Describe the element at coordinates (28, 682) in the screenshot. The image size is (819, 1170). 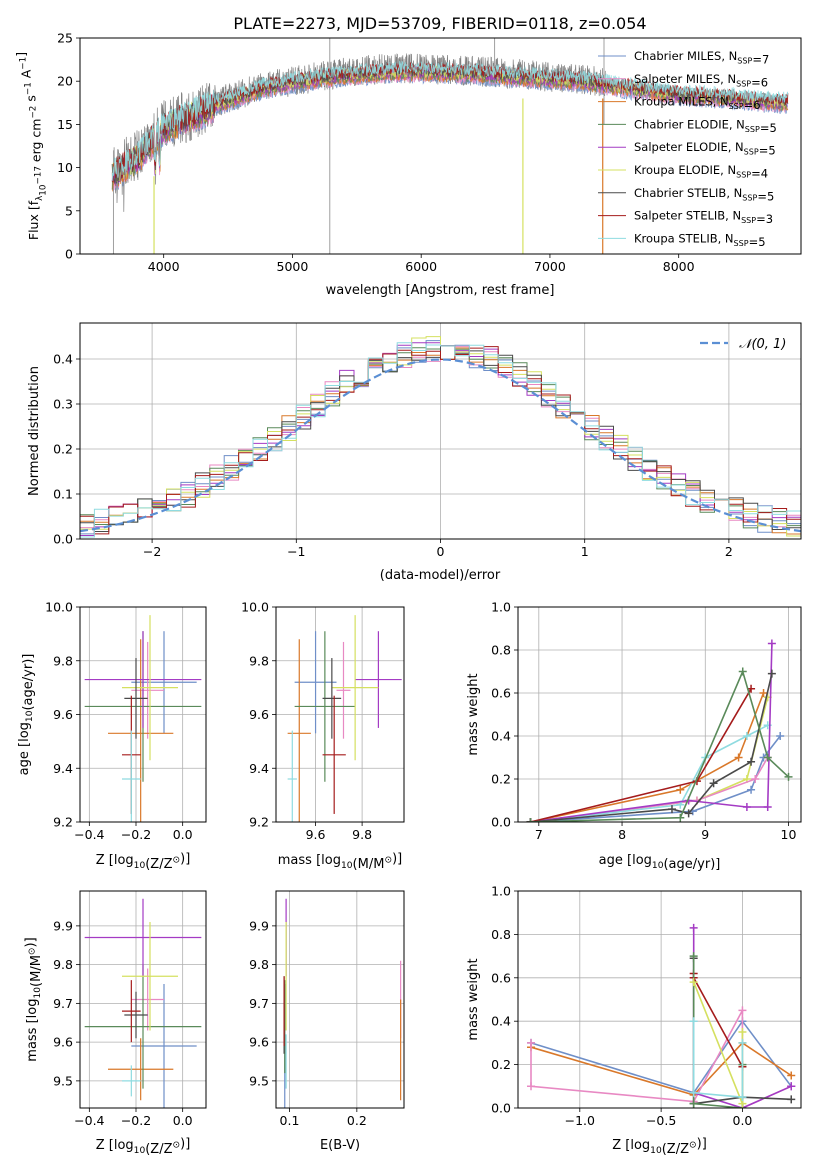
I see `label-part: (age/yr)]` at that location.